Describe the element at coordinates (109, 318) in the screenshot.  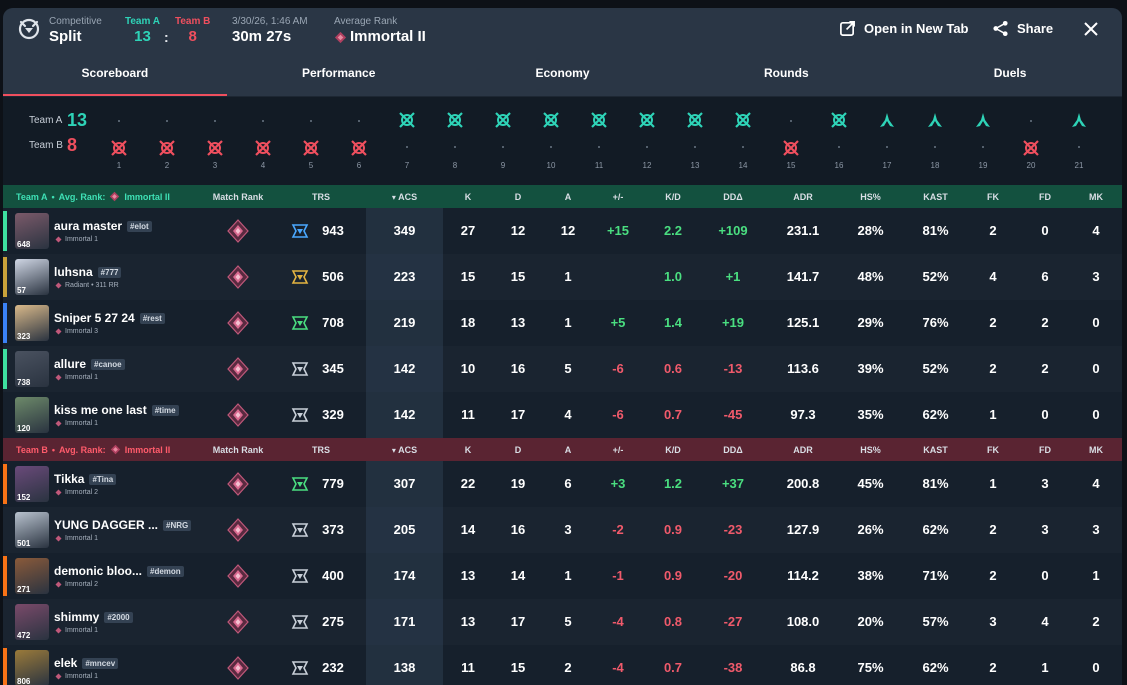
I see `player-name-block: Sniper 5 27 24 #rest` at that location.